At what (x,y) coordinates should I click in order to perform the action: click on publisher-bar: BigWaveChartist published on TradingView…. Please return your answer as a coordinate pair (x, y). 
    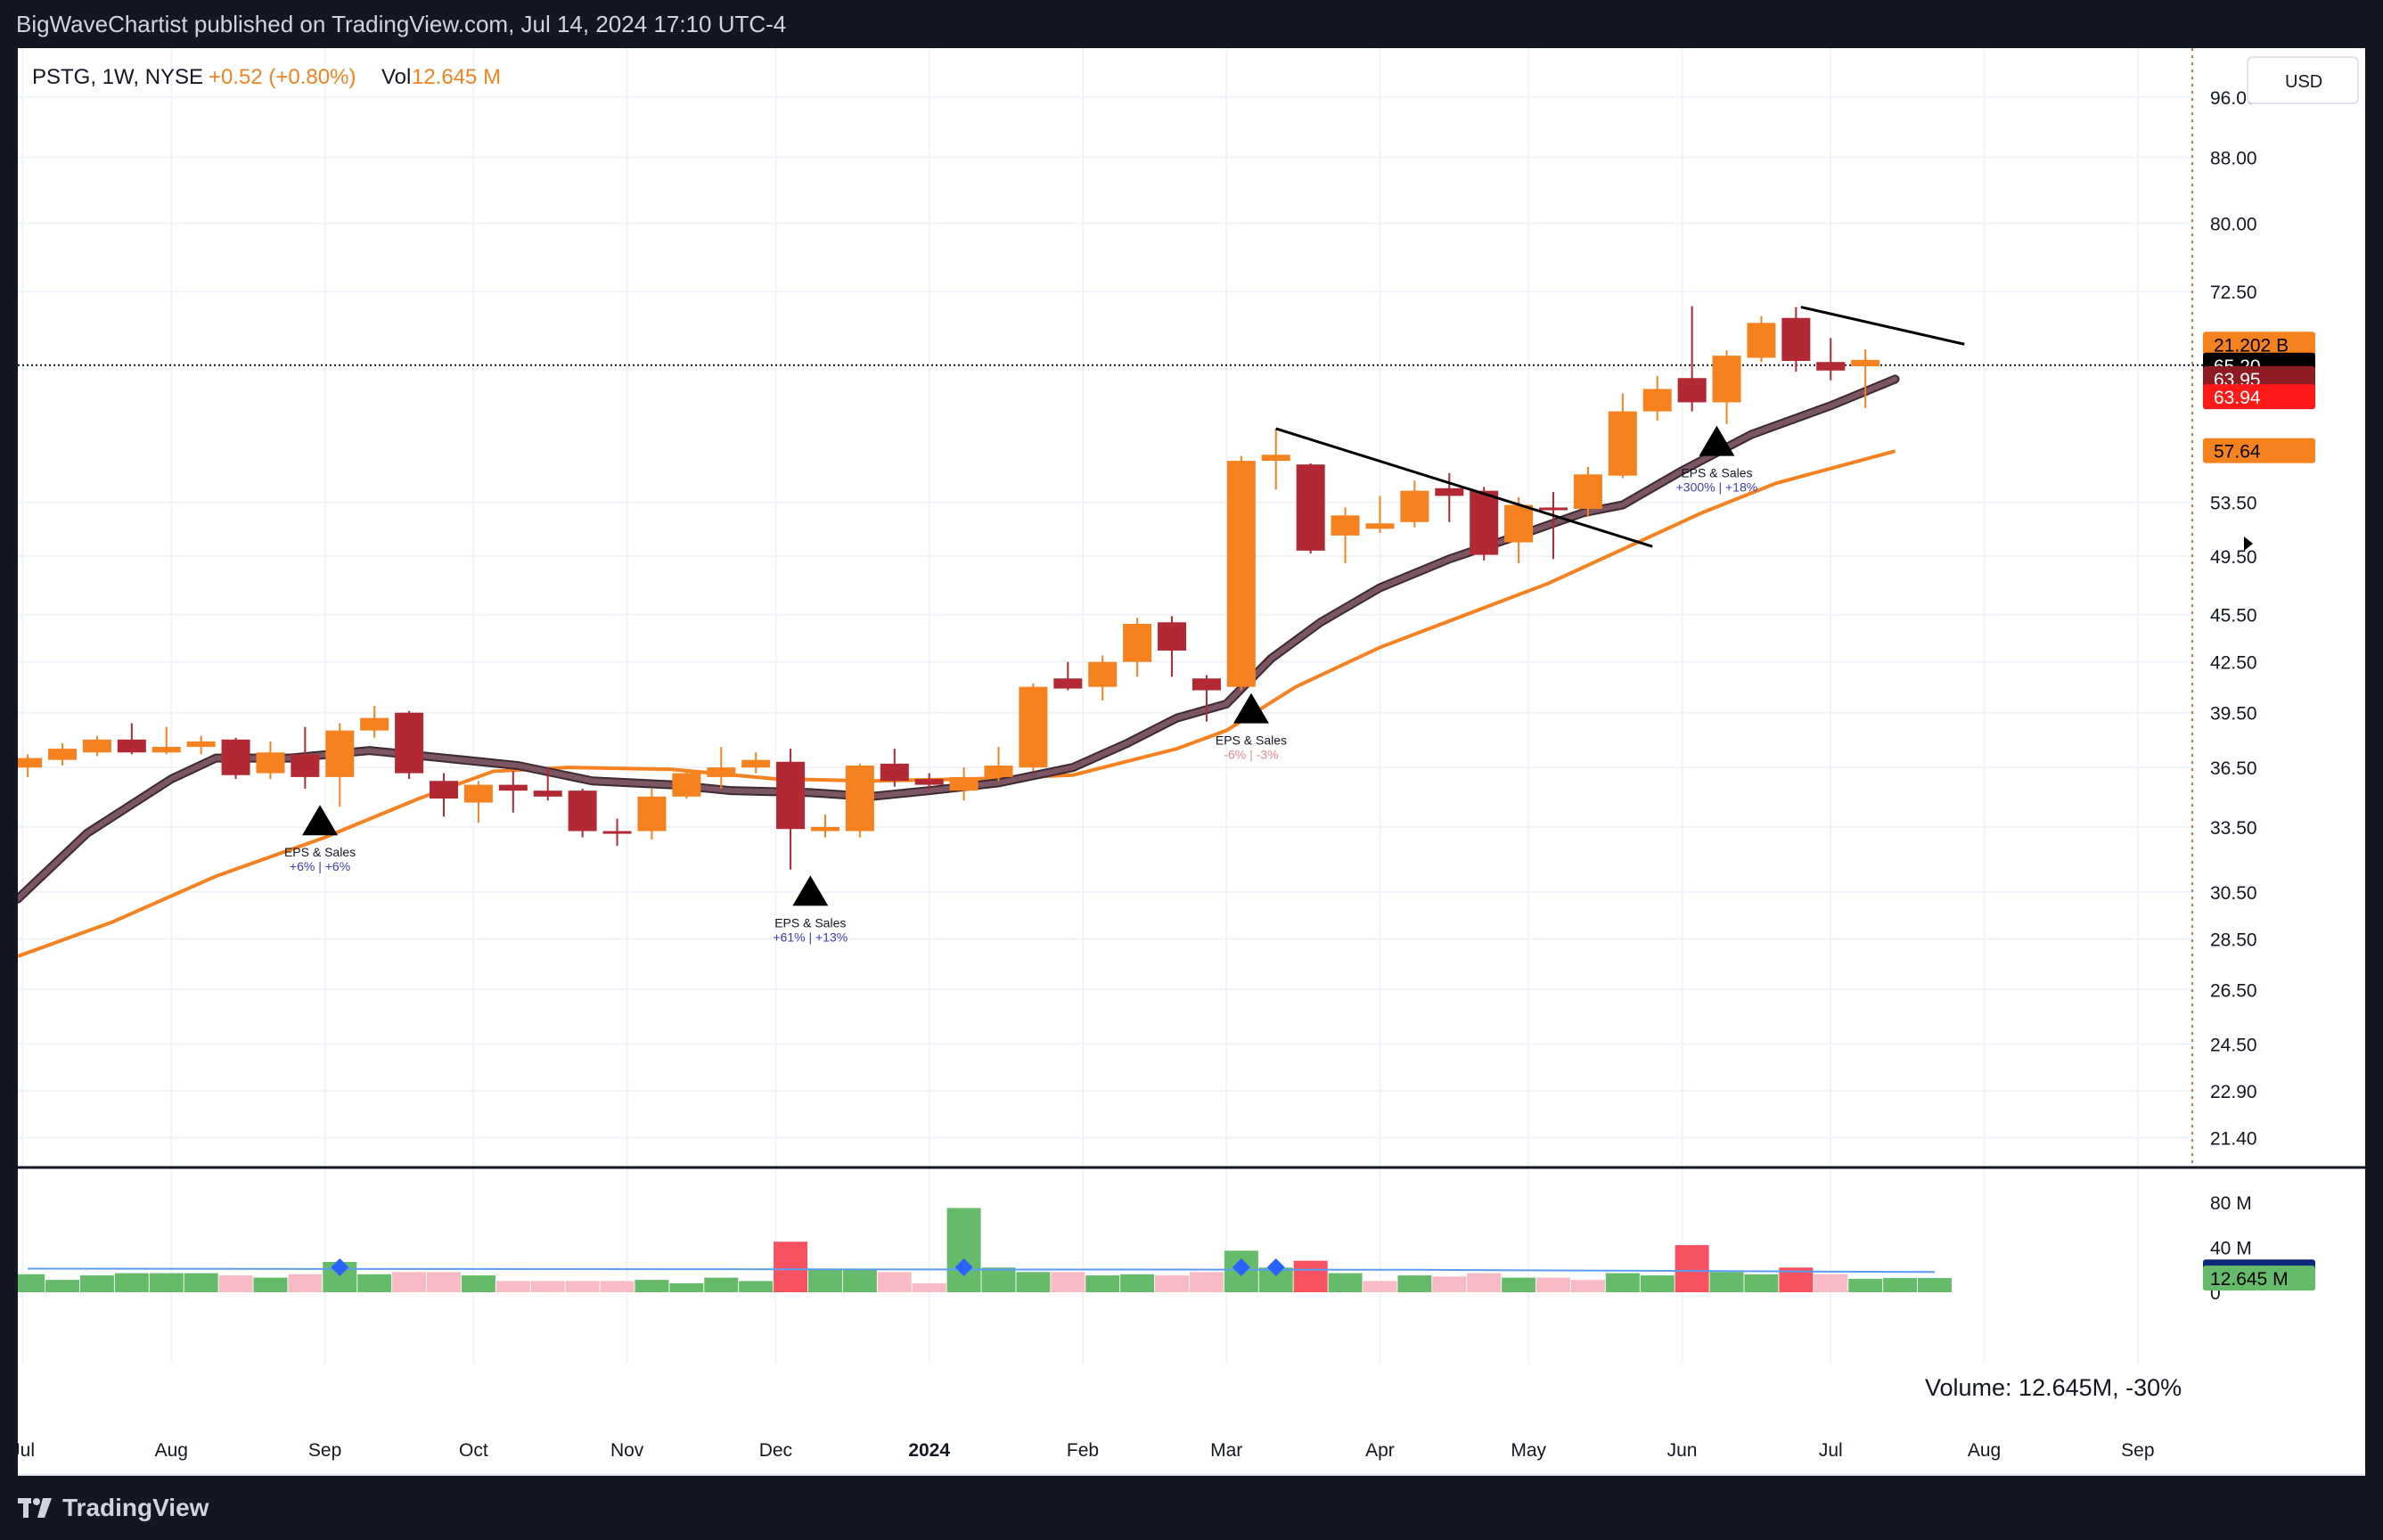
    Looking at the image, I should click on (1191, 24).